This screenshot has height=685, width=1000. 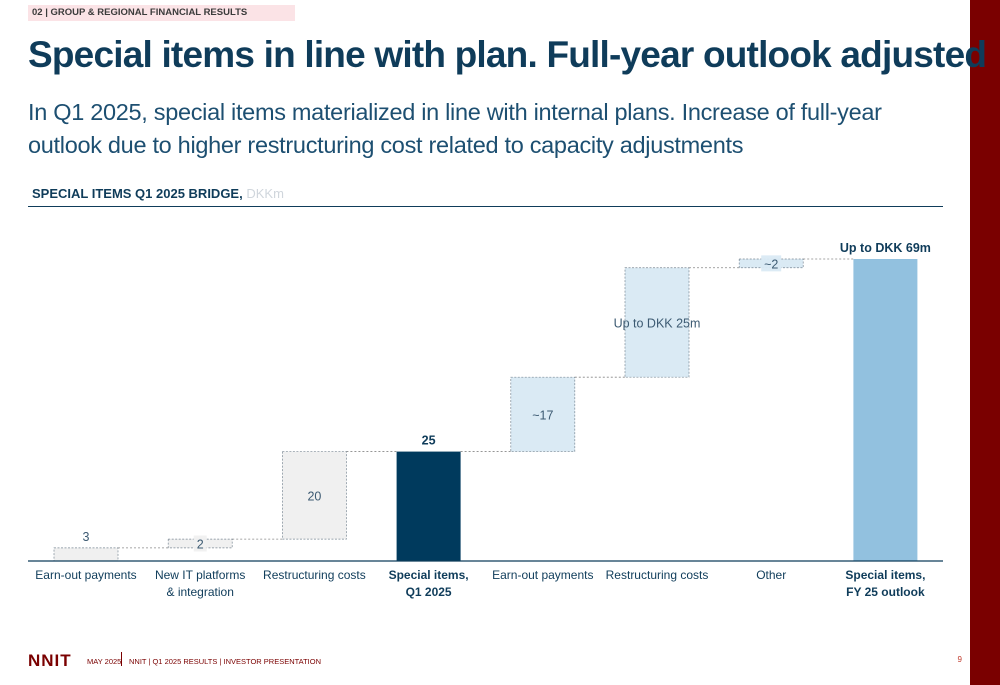 I want to click on value-label: 20, so click(x=314, y=496).